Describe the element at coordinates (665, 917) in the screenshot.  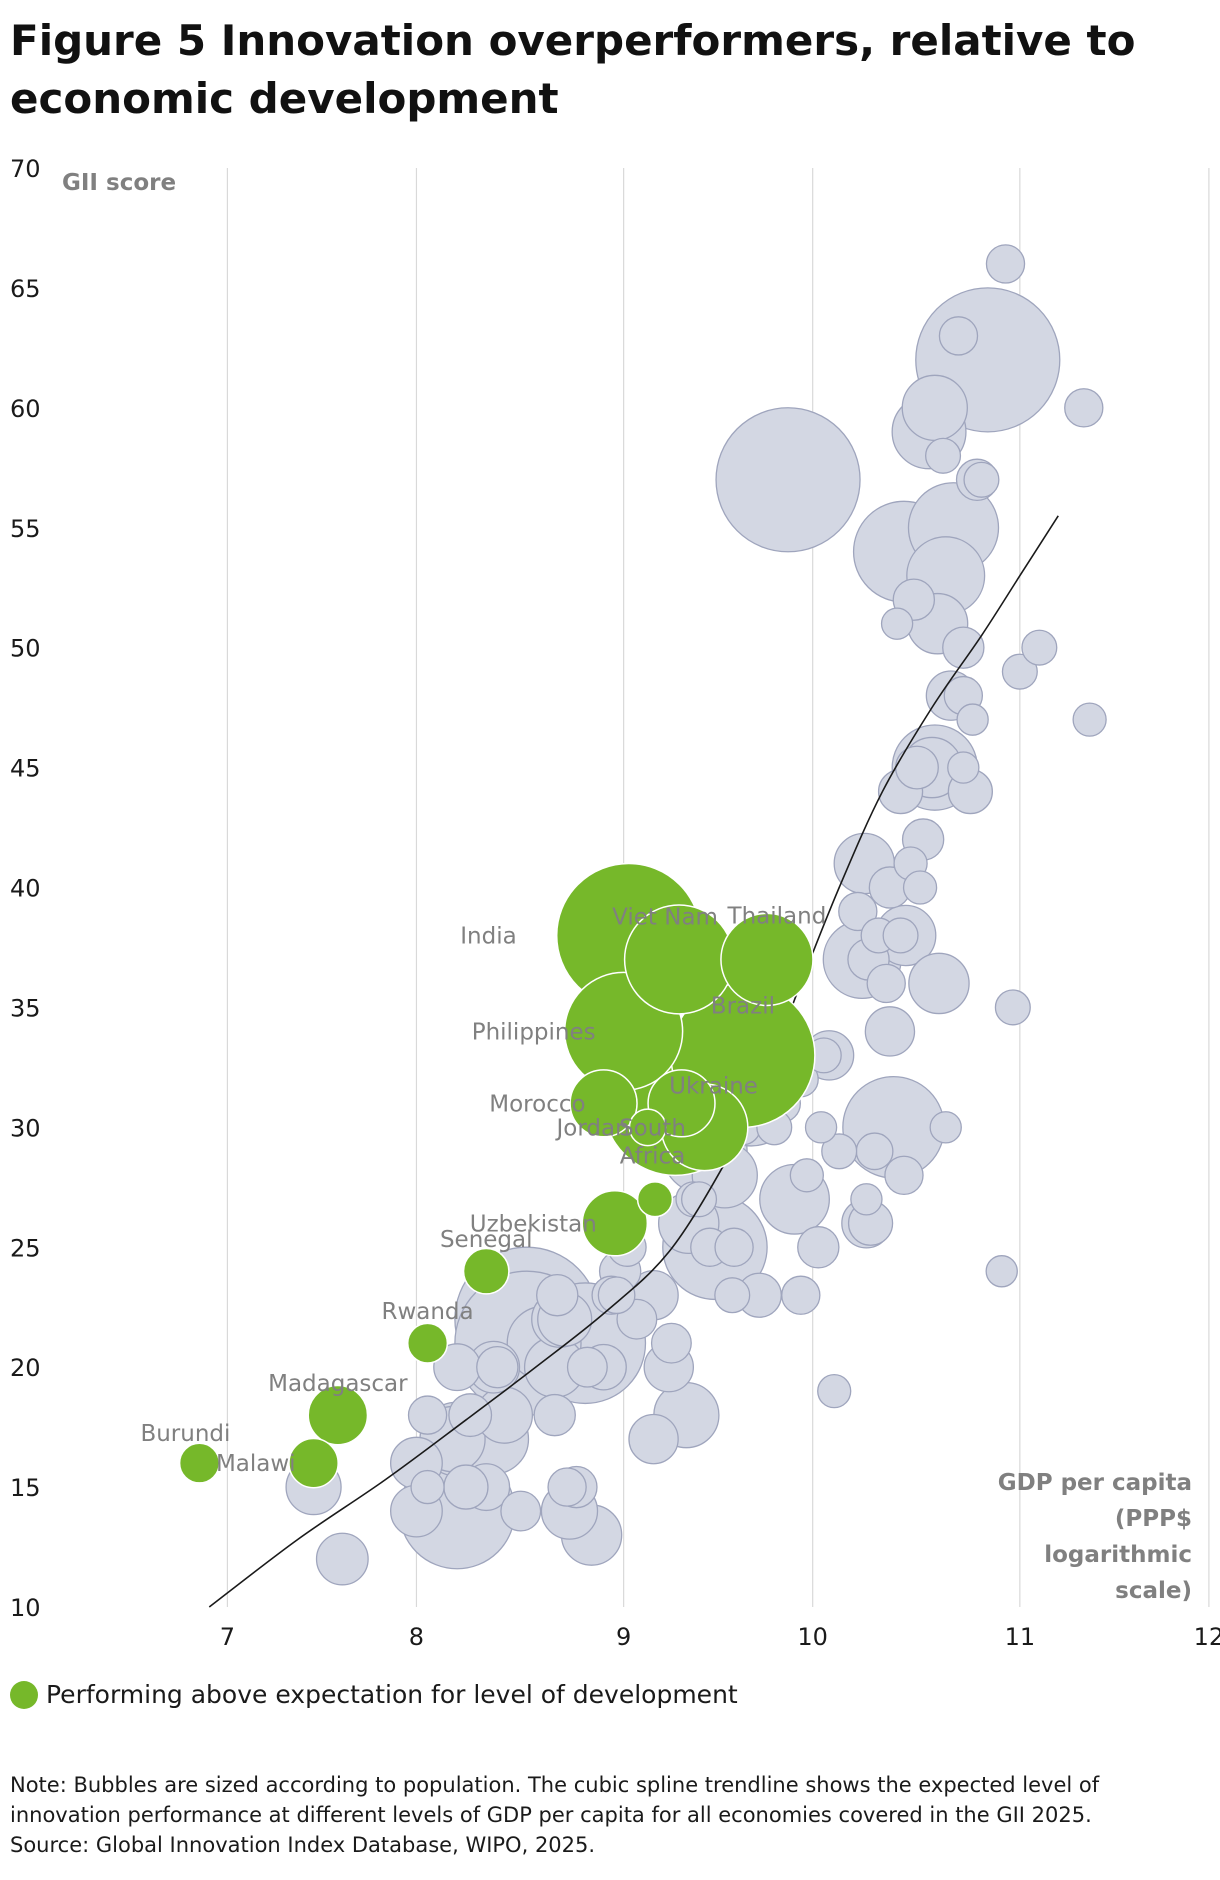
I see `economy-label: Viet Nam` at that location.